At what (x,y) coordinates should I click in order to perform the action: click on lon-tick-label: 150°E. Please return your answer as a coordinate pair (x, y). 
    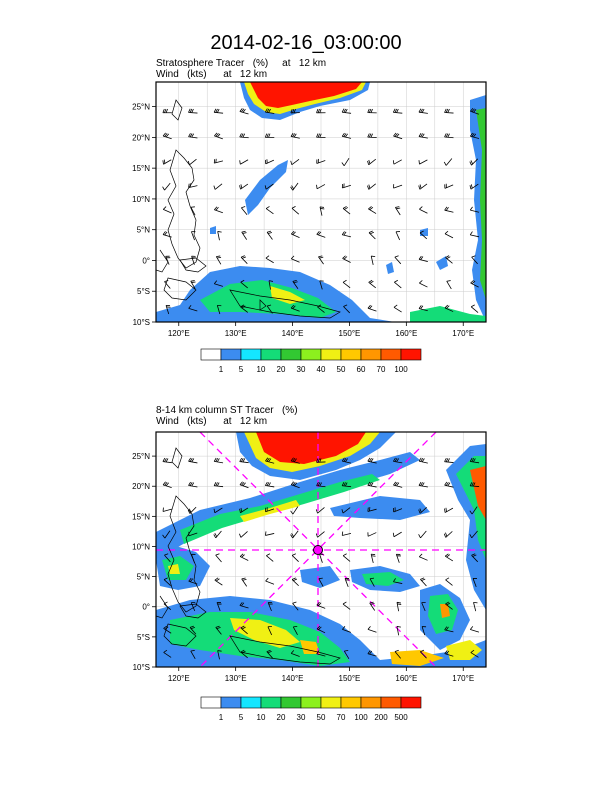
    Looking at the image, I should click on (350, 678).